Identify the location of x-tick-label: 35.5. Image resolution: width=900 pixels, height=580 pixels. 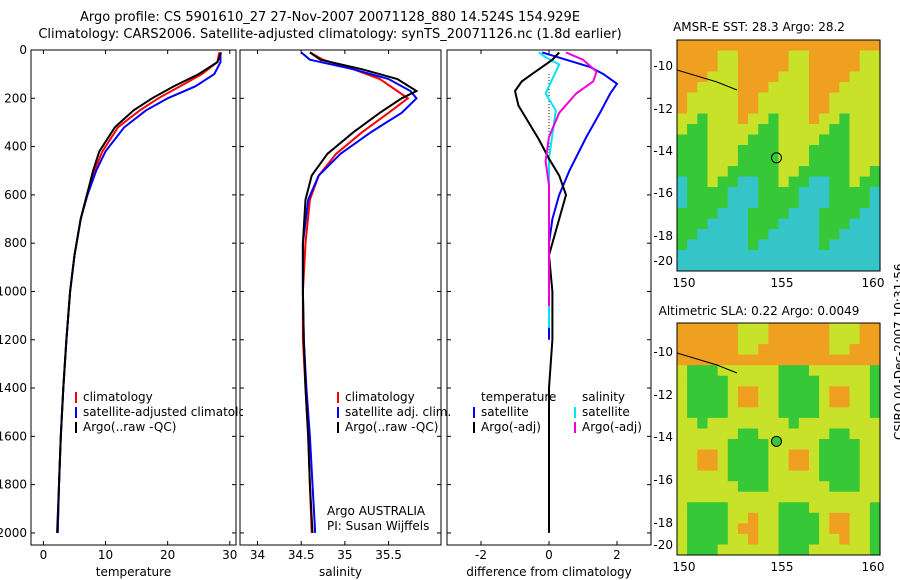
(388, 555).